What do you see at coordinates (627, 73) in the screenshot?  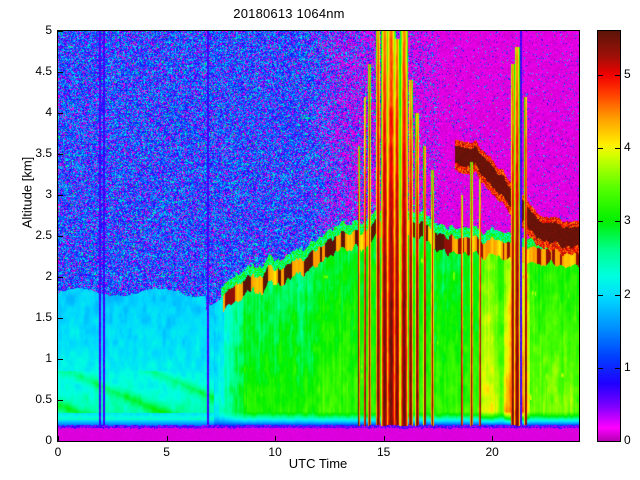 I see `colorbar-tick-label: 5` at bounding box center [627, 73].